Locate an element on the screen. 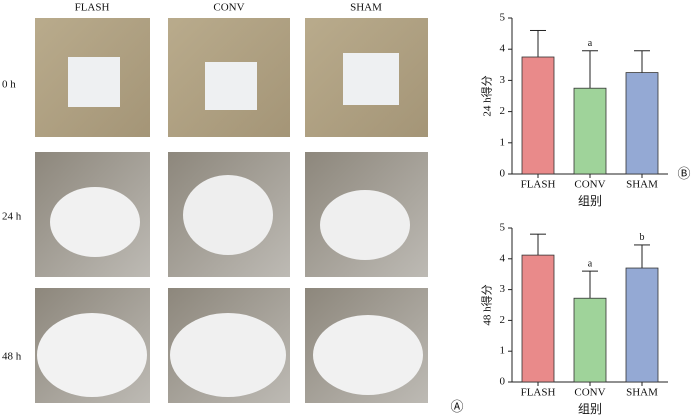 The width and height of the screenshot is (700, 419). panel-label: Ⓐ is located at coordinates (456, 406).